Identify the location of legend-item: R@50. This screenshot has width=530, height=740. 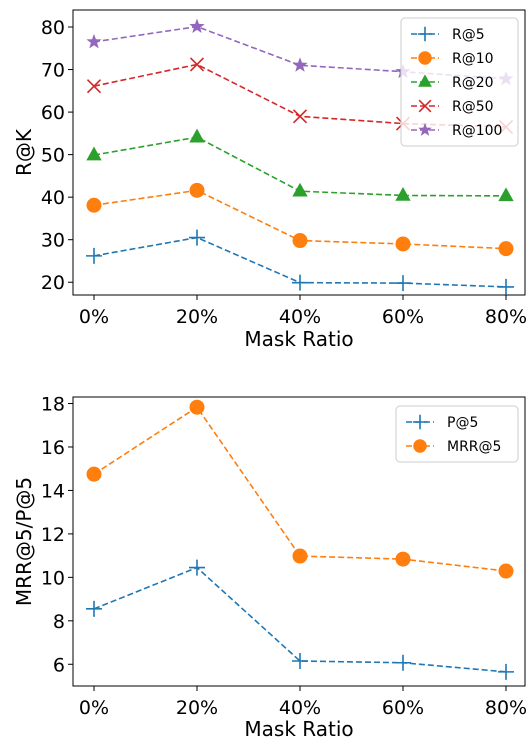
(452, 107).